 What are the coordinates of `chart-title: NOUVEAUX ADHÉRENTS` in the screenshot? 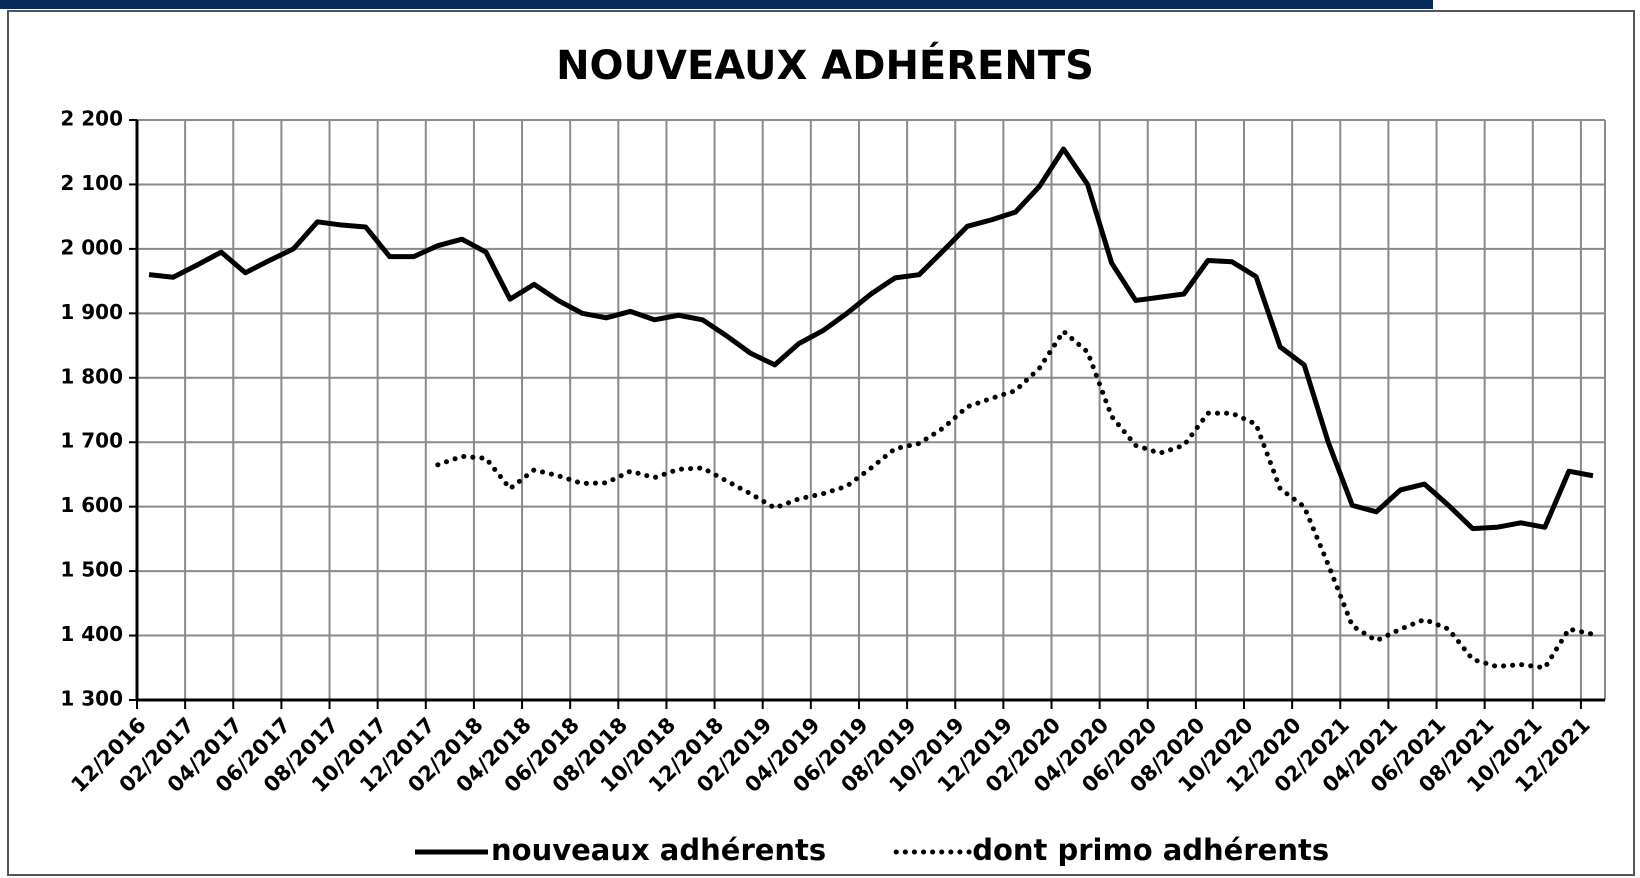 It's located at (825, 65).